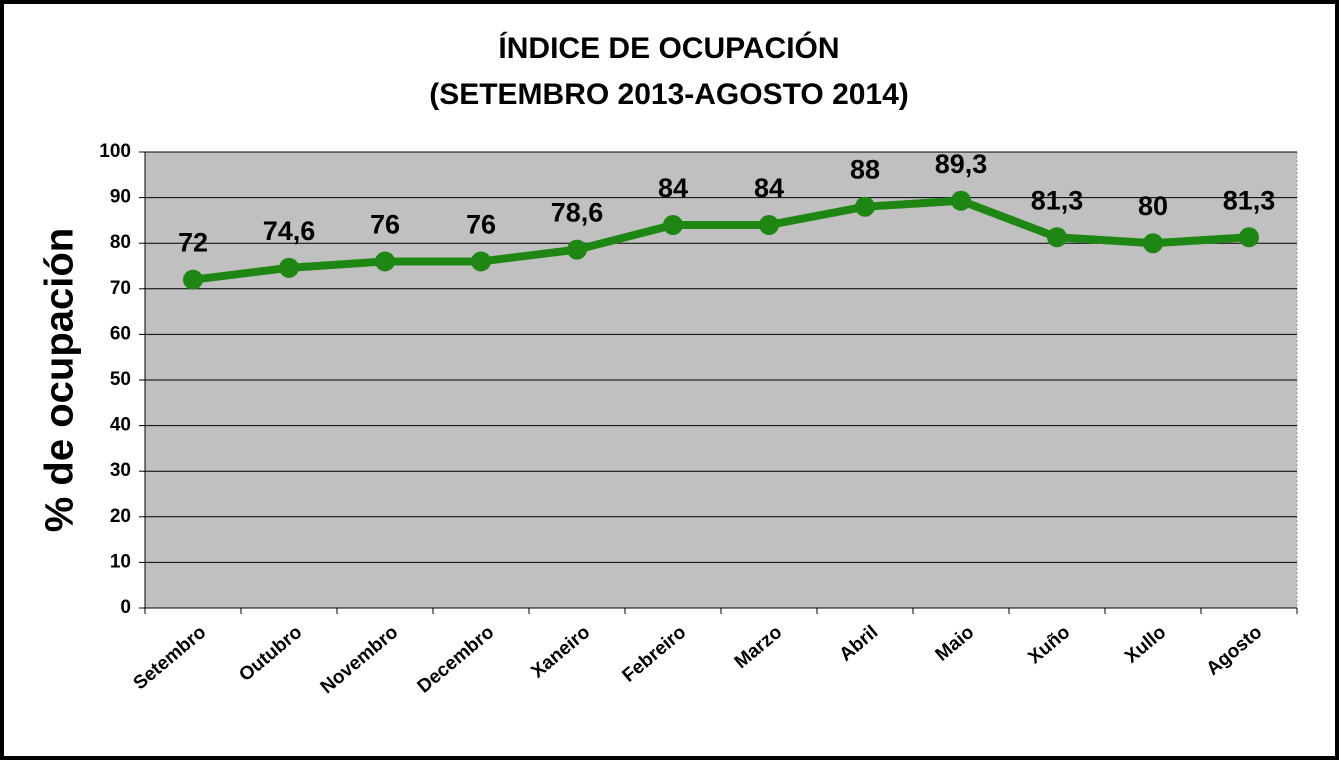  I want to click on y-tick-label: 0, so click(125, 607).